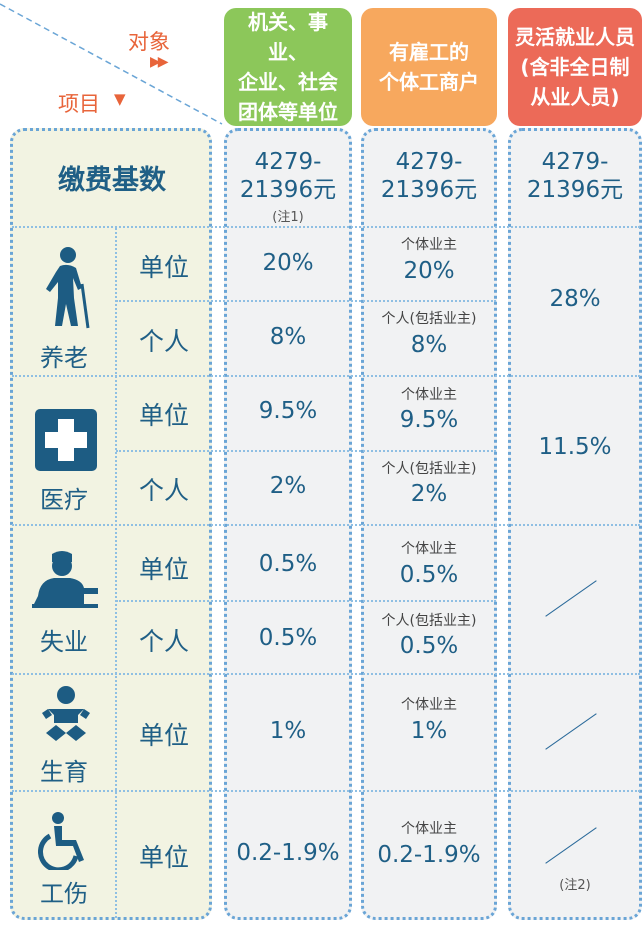 This screenshot has height=927, width=644. What do you see at coordinates (64, 772) in the screenshot?
I see `category-maternity: 生育` at bounding box center [64, 772].